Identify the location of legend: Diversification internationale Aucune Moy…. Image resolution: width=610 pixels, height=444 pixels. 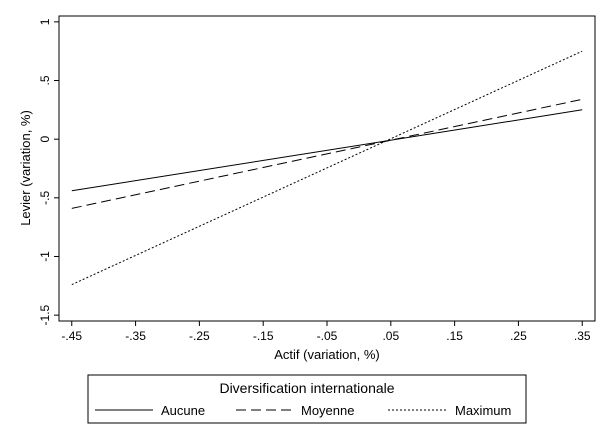
(307, 399).